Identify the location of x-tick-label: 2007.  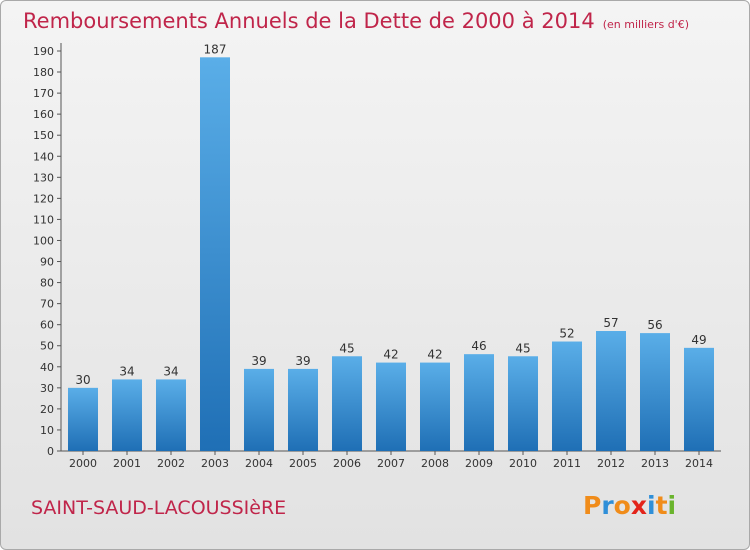
(391, 463).